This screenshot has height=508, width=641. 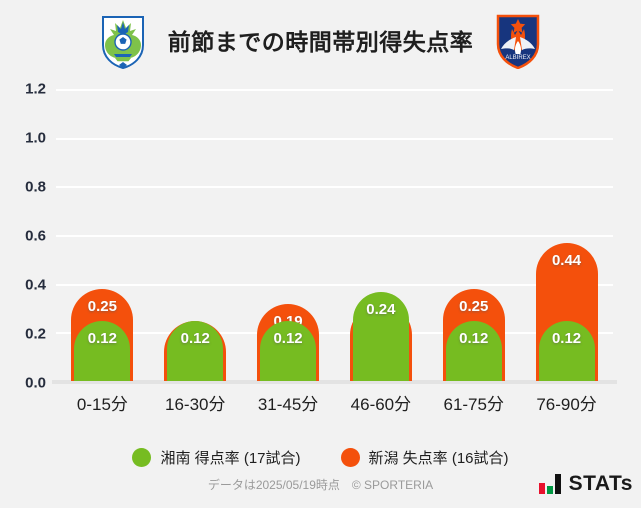 I want to click on x-axis-tick-label: 76-90分, so click(x=566, y=404).